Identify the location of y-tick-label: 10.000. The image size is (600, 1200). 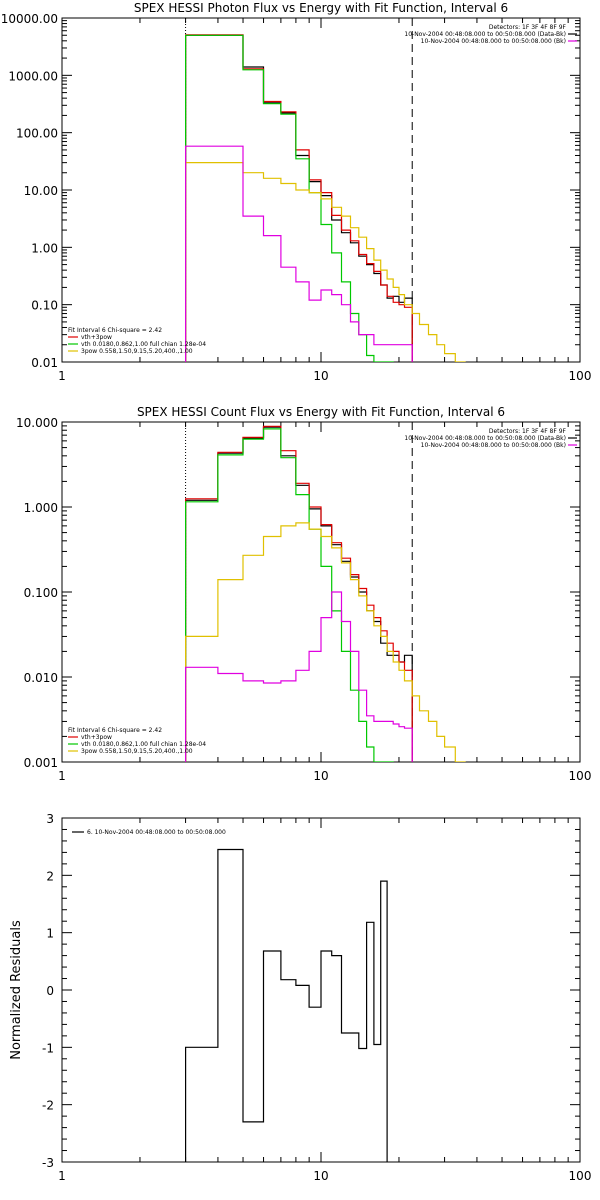
(37, 423).